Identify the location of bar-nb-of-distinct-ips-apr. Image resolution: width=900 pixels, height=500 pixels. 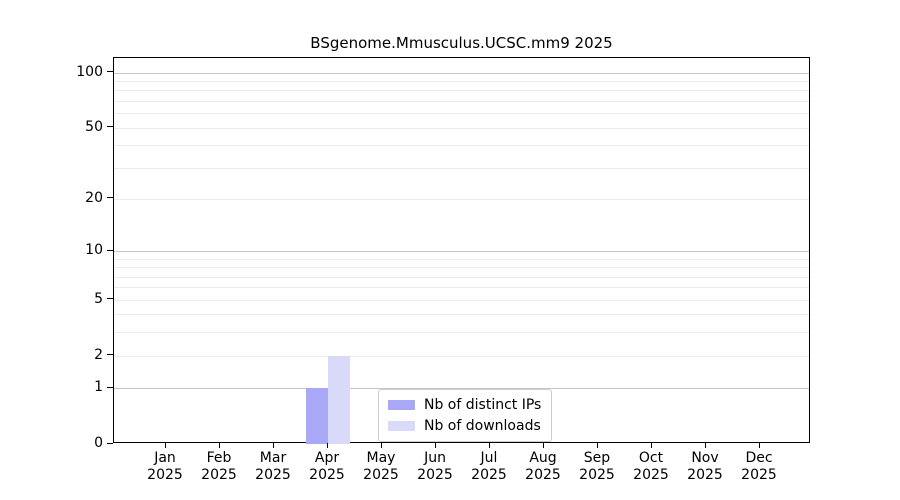
(317, 416).